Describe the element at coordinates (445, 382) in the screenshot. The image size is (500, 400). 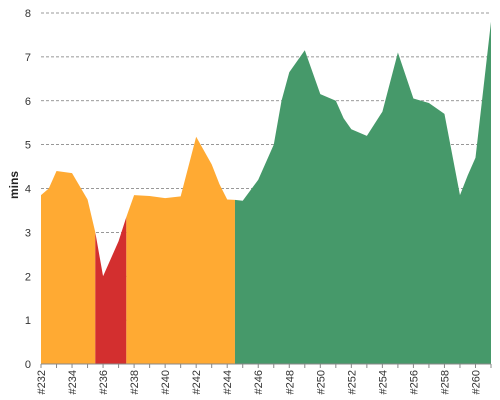
I see `x-tick-label: #258` at that location.